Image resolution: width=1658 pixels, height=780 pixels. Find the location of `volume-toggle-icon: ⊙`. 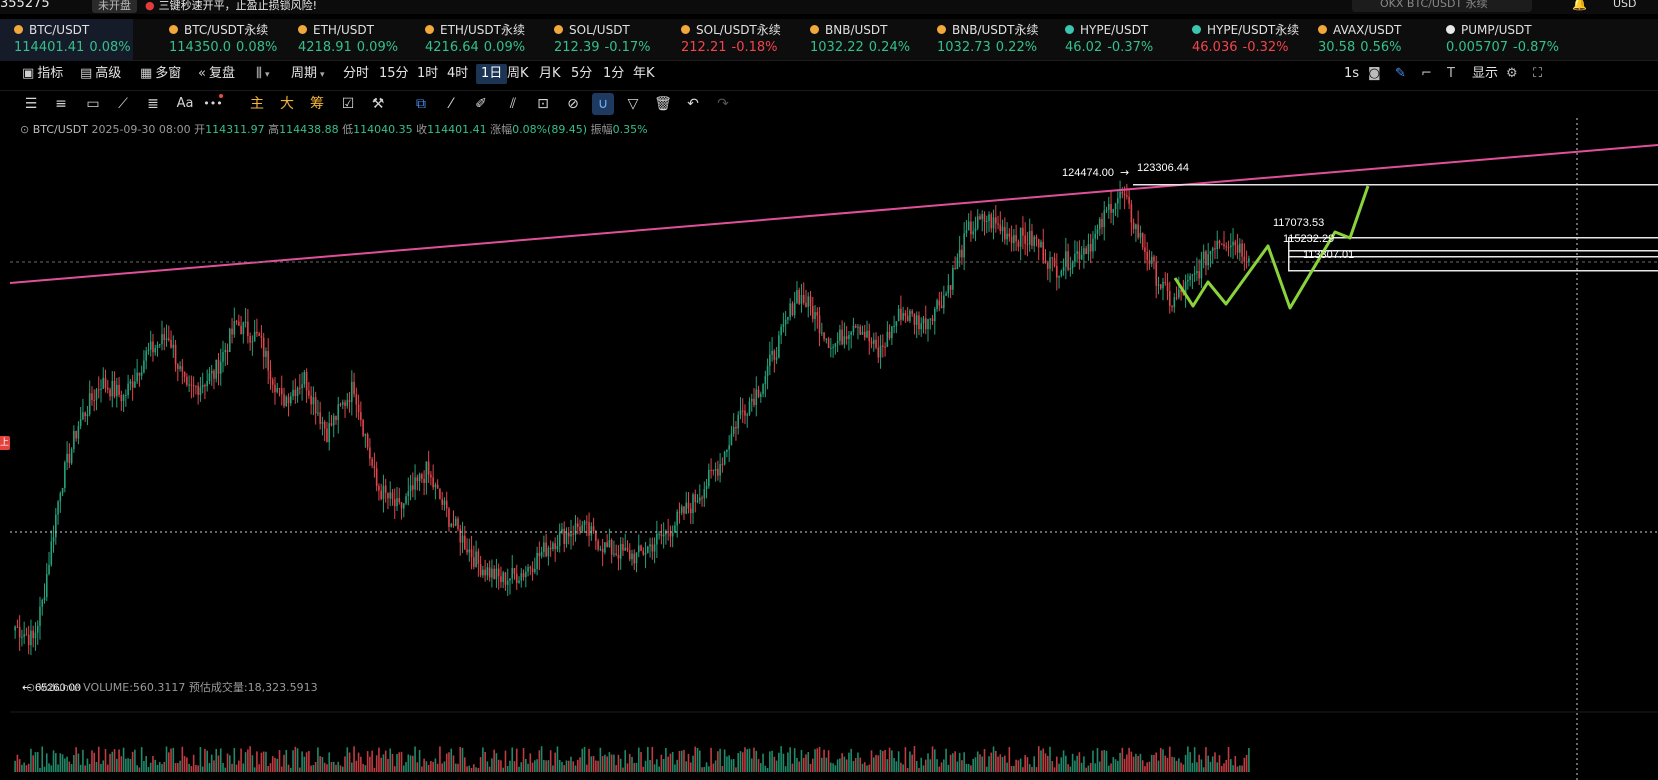

volume-toggle-icon: ⊙ is located at coordinates (31, 687).